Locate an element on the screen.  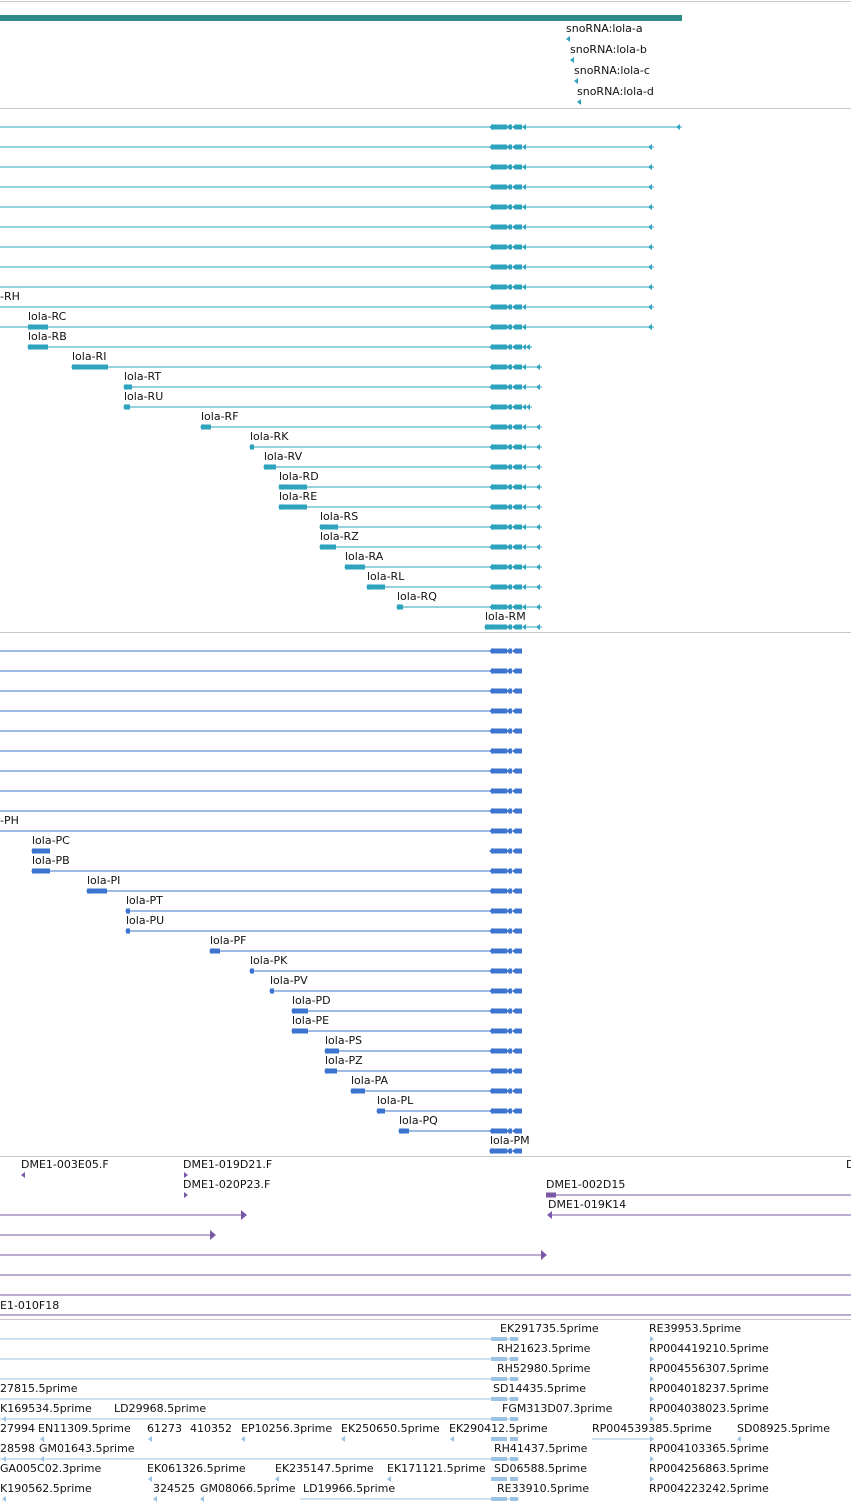
protein-label: lola-PZ is located at coordinates (344, 1060).